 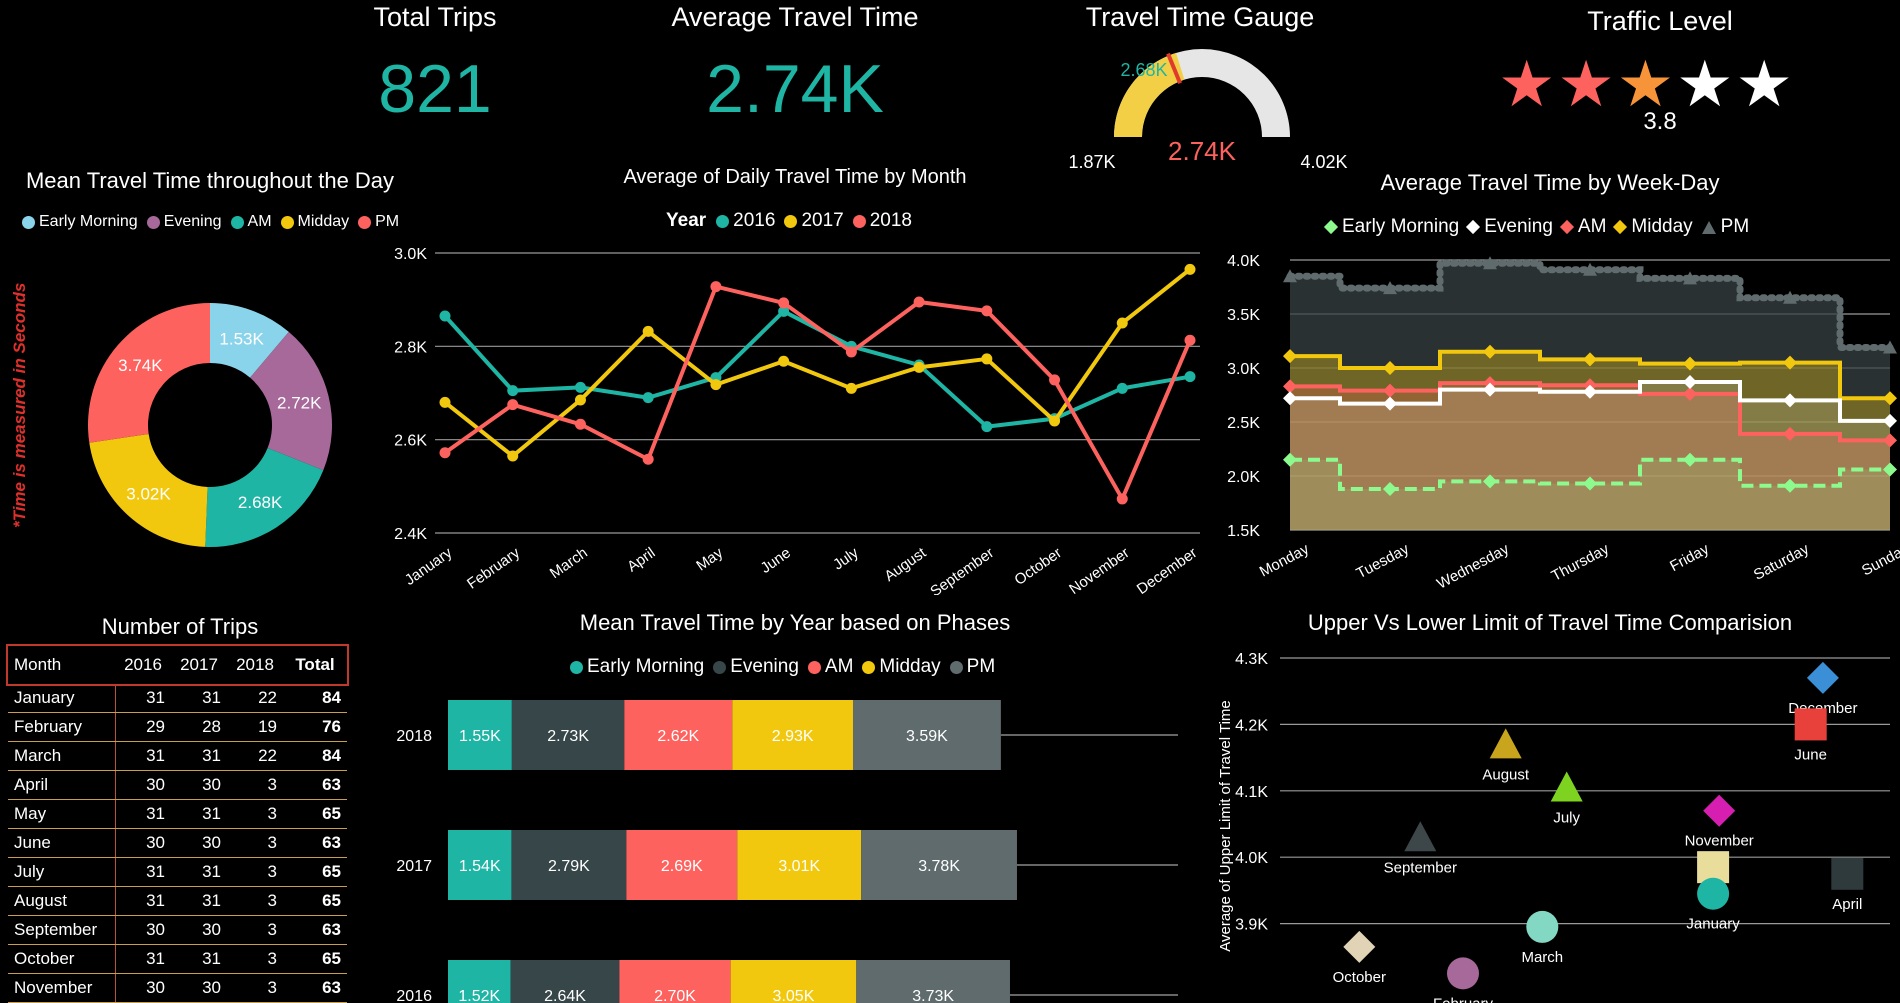 What do you see at coordinates (814, 221) in the screenshot?
I see `legend-item: 2017` at bounding box center [814, 221].